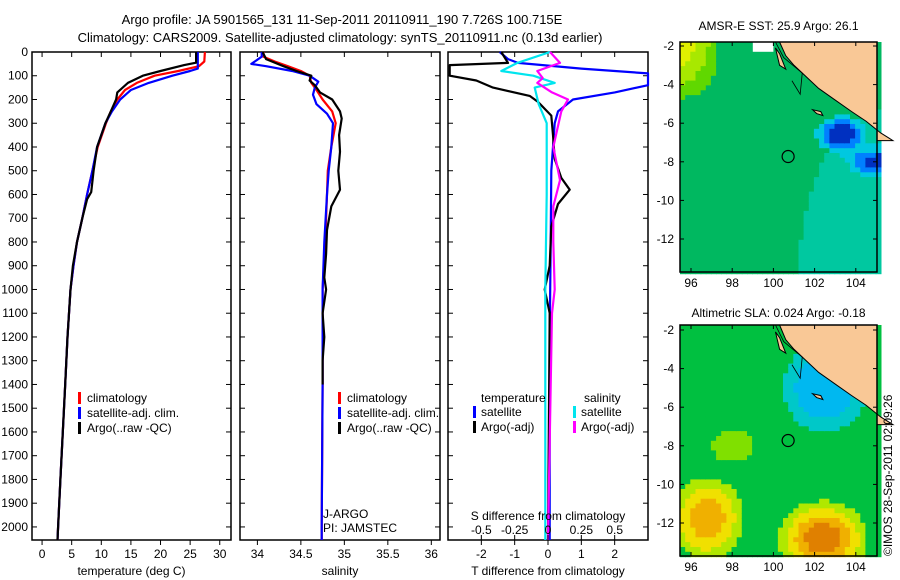  I want to click on x2-tick-label: 0, so click(548, 530).